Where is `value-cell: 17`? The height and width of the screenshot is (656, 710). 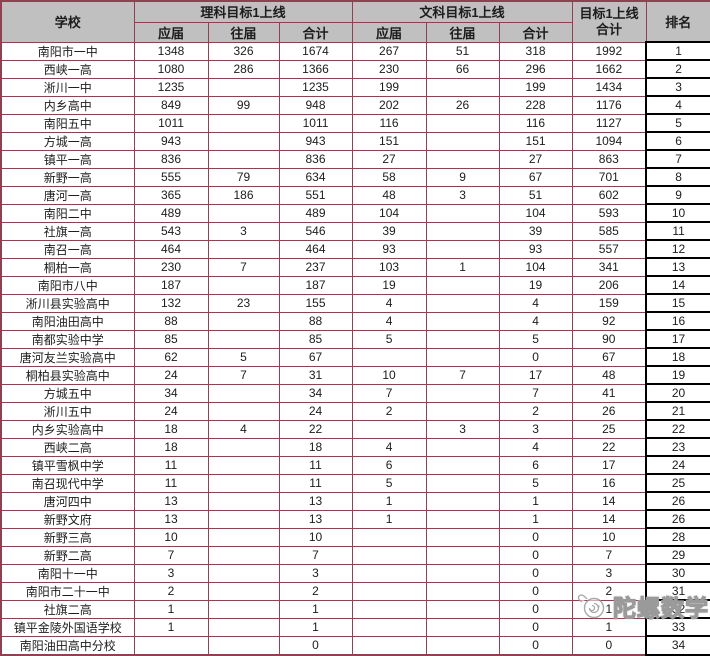 value-cell: 17 is located at coordinates (609, 465).